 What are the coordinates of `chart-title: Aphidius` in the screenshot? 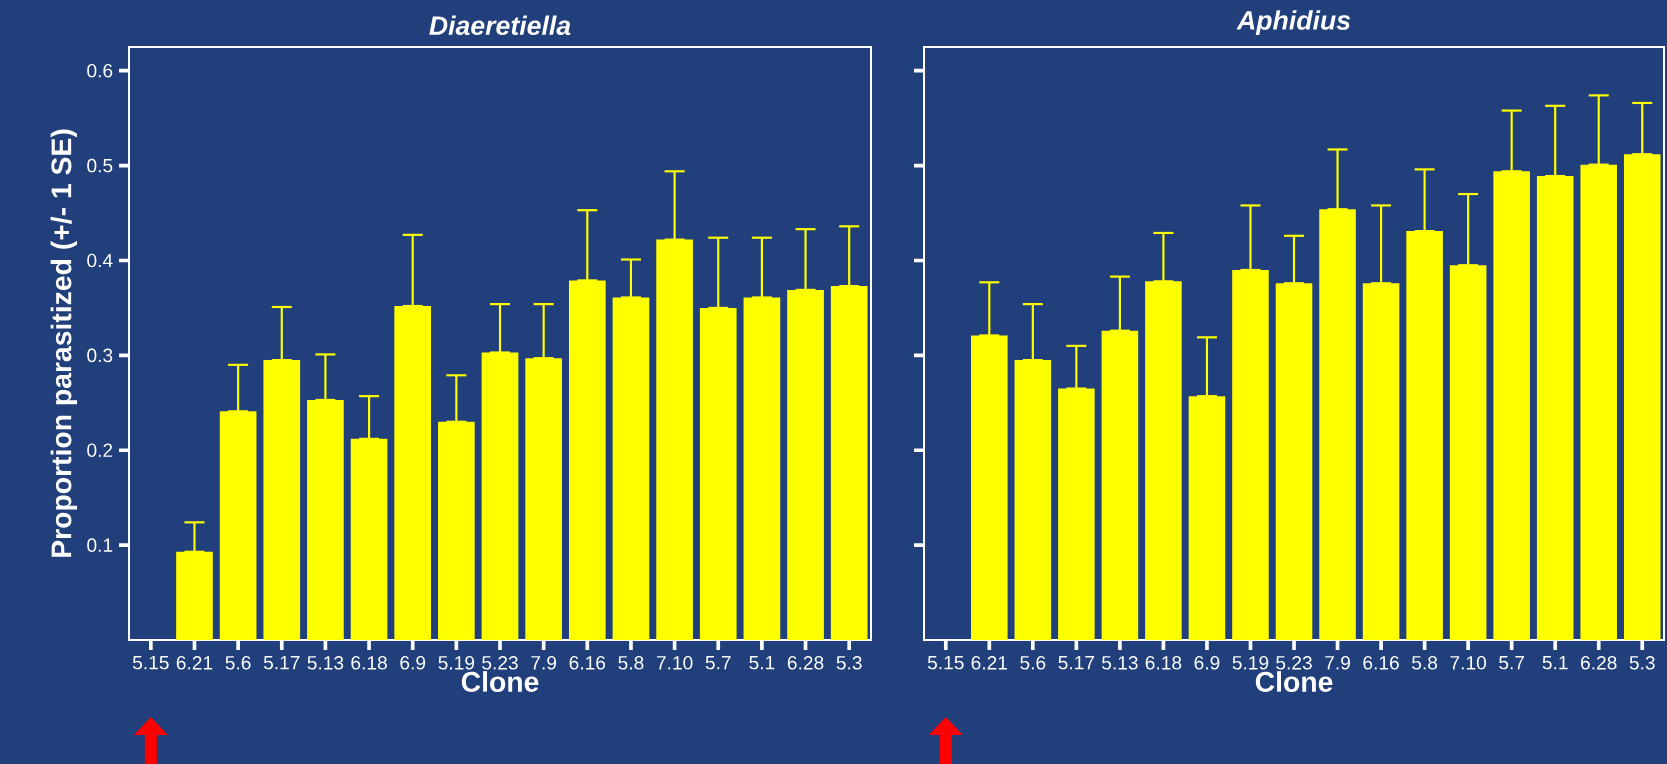 It's located at (1293, 23).